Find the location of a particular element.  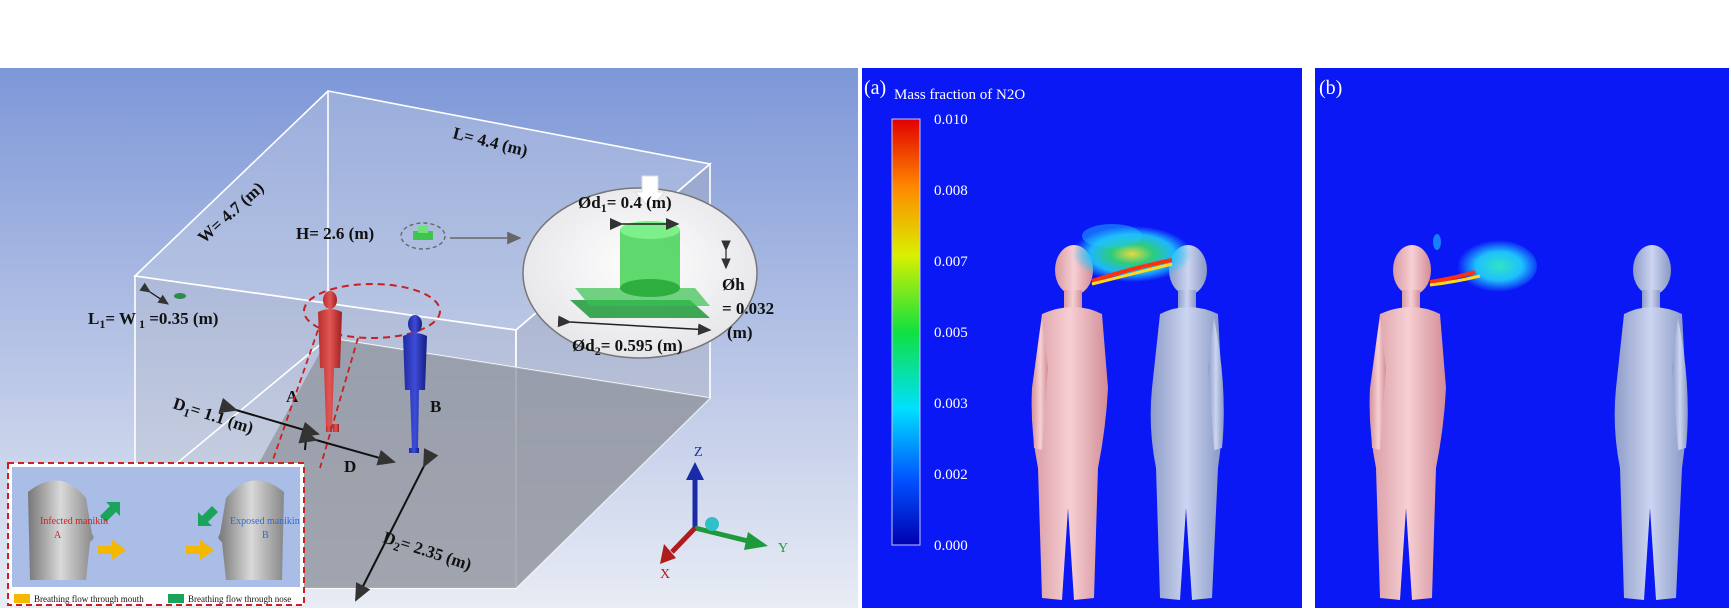

colorbar-ticks: 0.010 0.008 0.007 0.005 0.003 0.002 0.000 is located at coordinates (951, 333).